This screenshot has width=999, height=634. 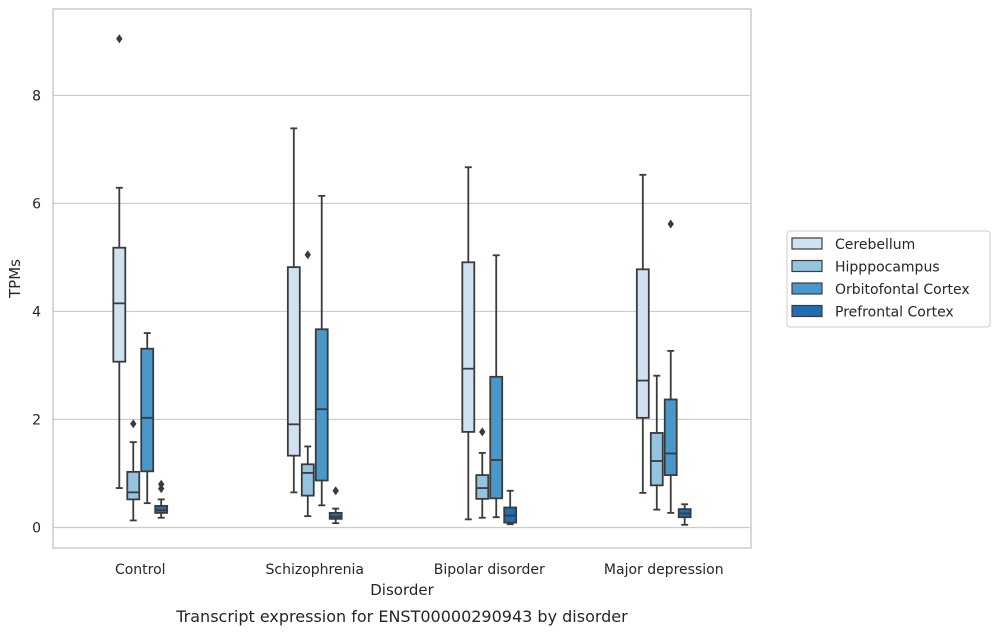 I want to click on y-axis-label: TPMs, so click(x=15, y=279).